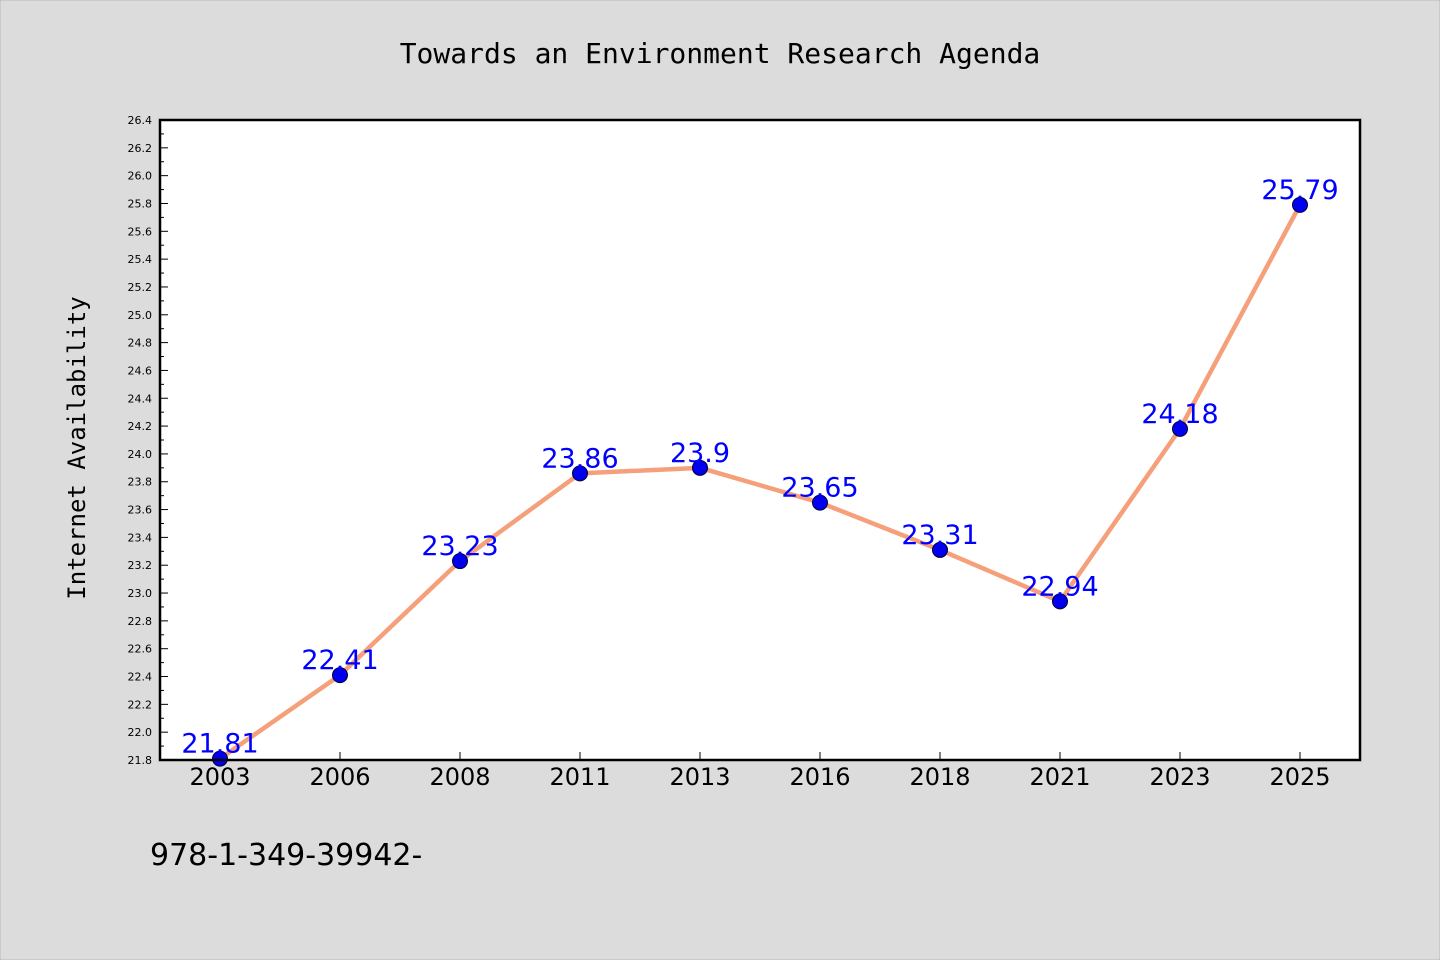 This screenshot has height=960, width=1440. I want to click on y-tick-label: 22.2, so click(140, 704).